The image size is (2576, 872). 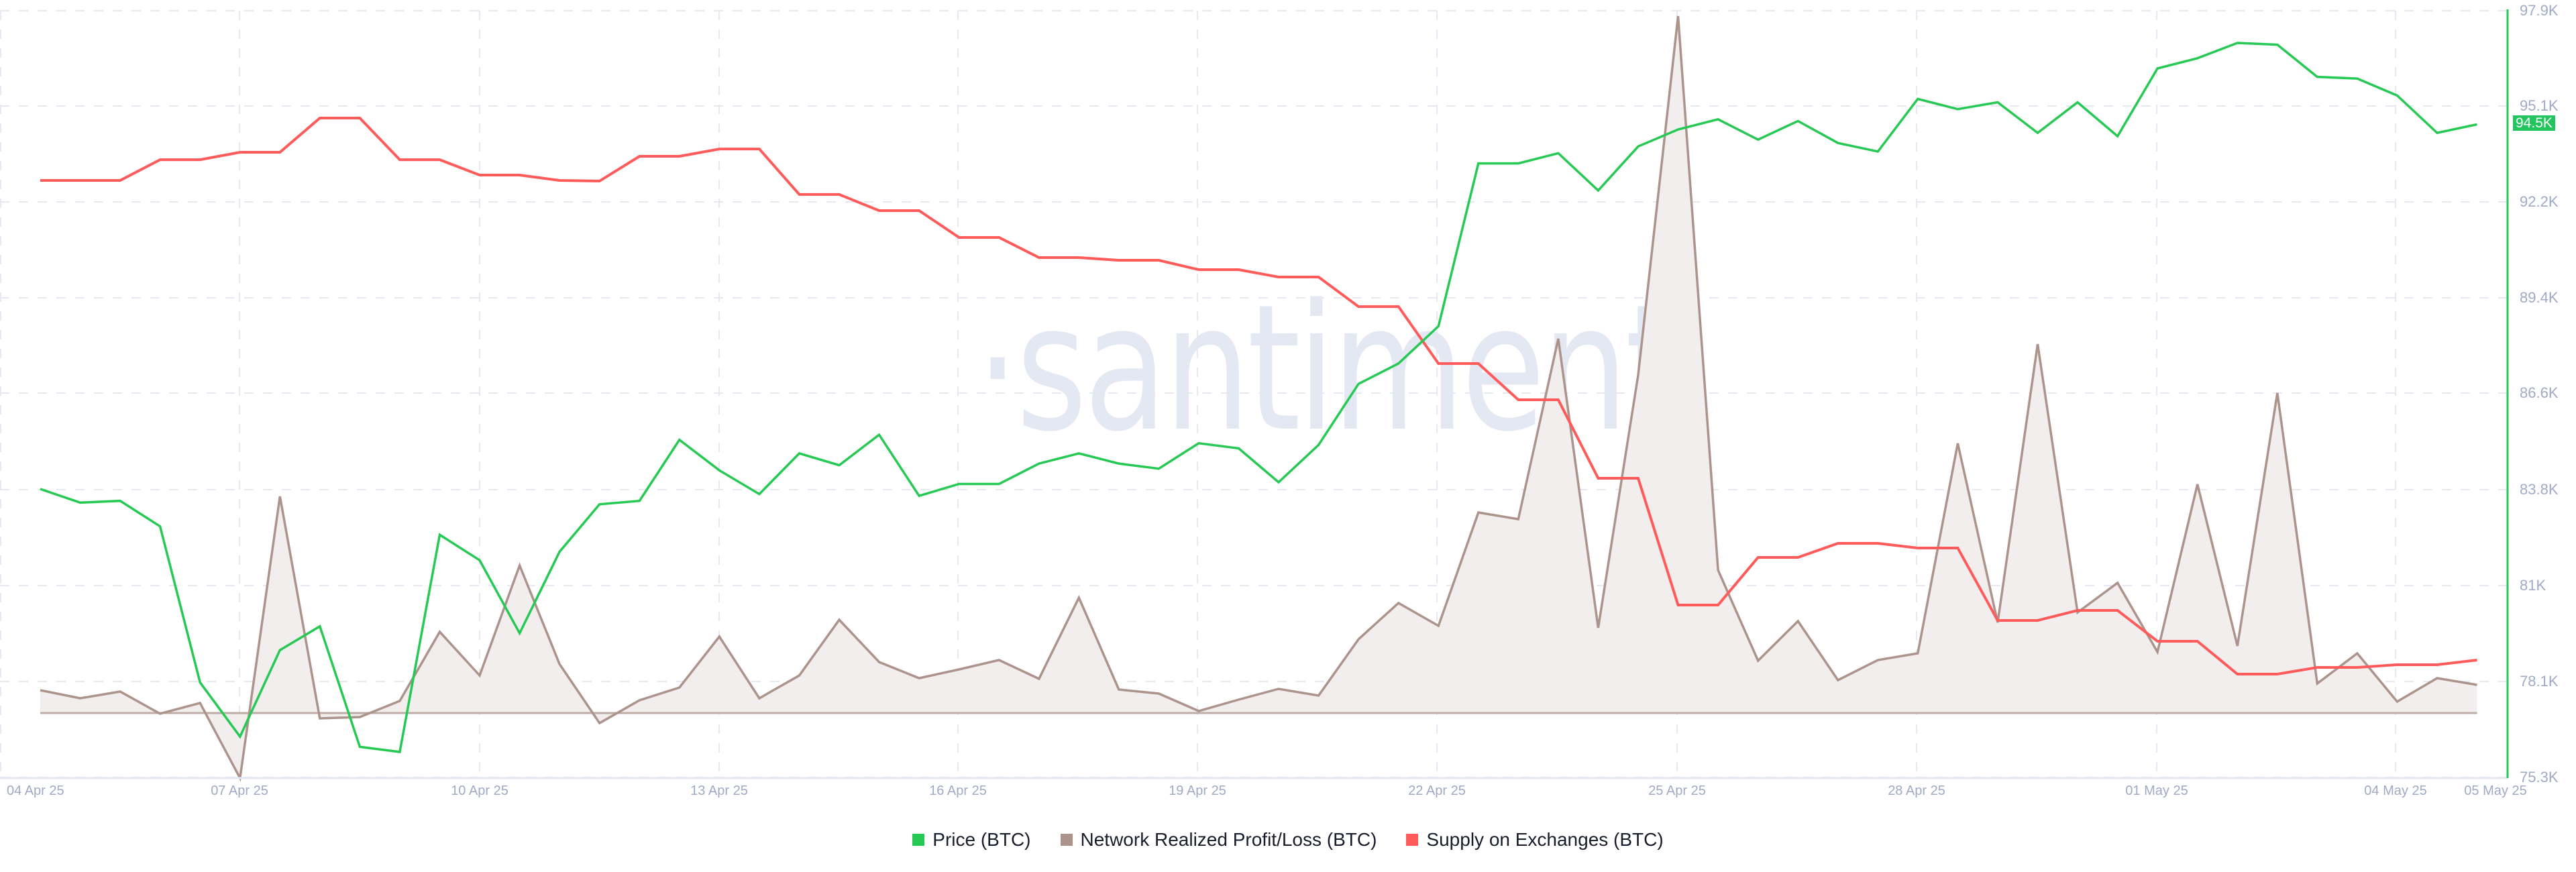 I want to click on x-tick-label: 19 Apr 25, so click(x=1197, y=790).